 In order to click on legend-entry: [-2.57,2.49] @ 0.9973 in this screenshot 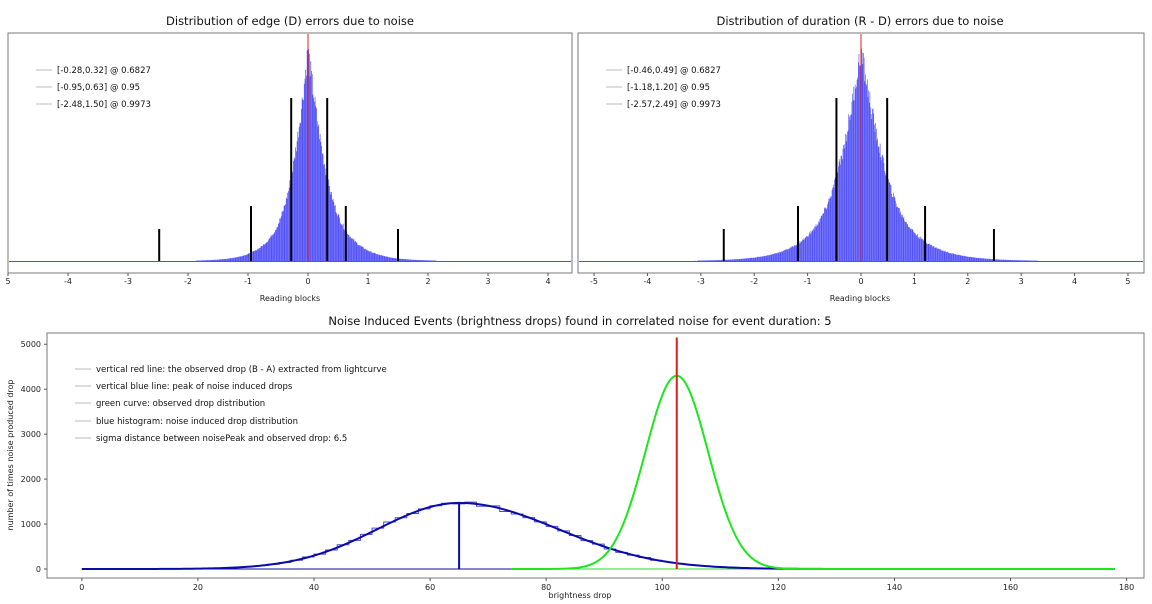, I will do `click(674, 105)`.